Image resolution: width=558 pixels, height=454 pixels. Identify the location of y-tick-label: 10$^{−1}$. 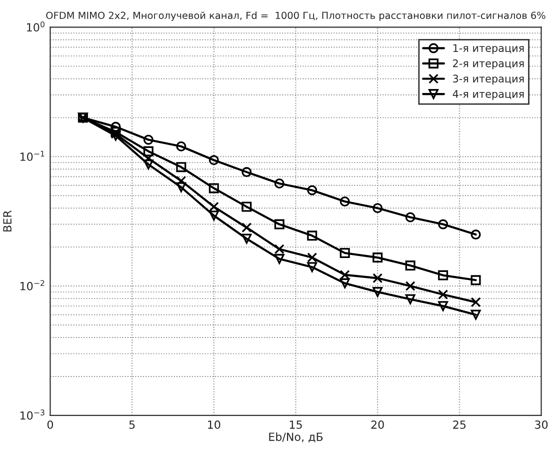
(32, 155).